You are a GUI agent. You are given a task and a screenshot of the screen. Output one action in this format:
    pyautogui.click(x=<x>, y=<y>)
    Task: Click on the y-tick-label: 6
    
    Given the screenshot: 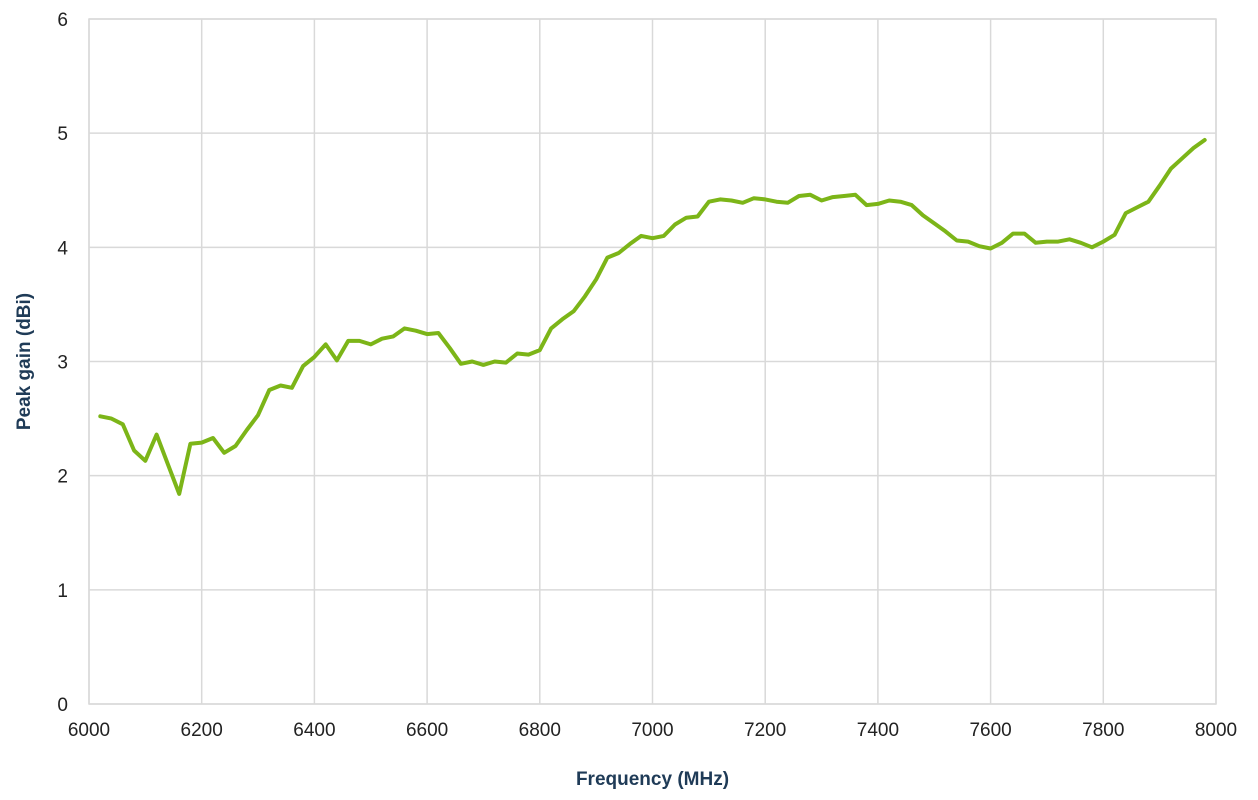 What is the action you would take?
    pyautogui.click(x=62, y=20)
    